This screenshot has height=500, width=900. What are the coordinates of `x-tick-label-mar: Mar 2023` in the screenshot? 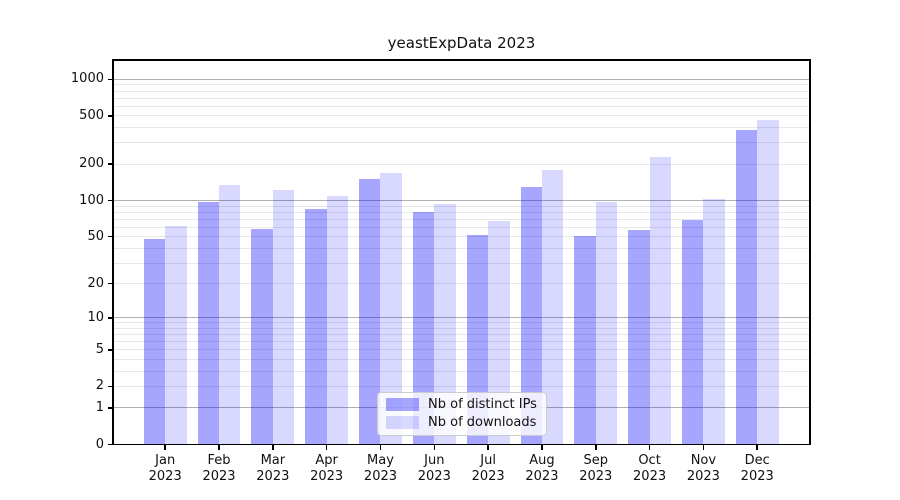 It's located at (273, 469).